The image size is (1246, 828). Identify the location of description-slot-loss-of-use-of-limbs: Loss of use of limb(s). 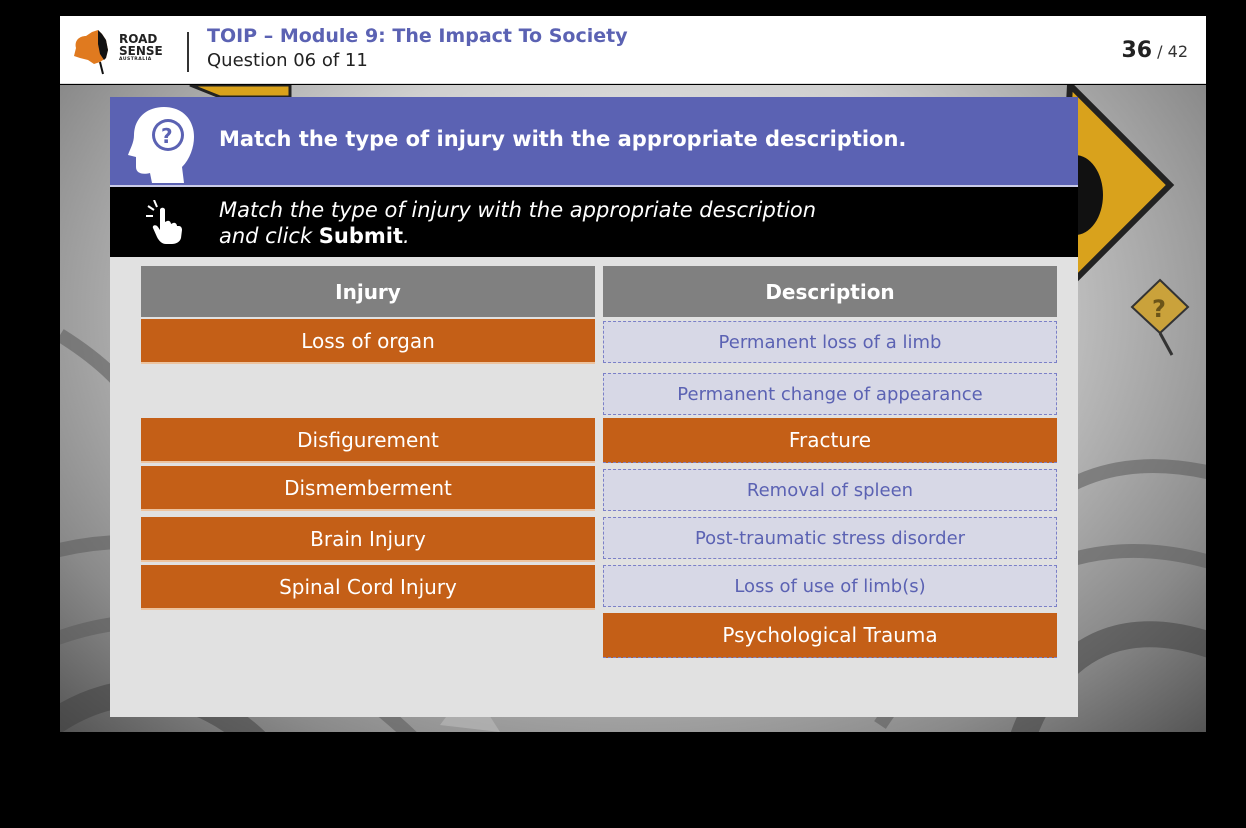
(830, 586).